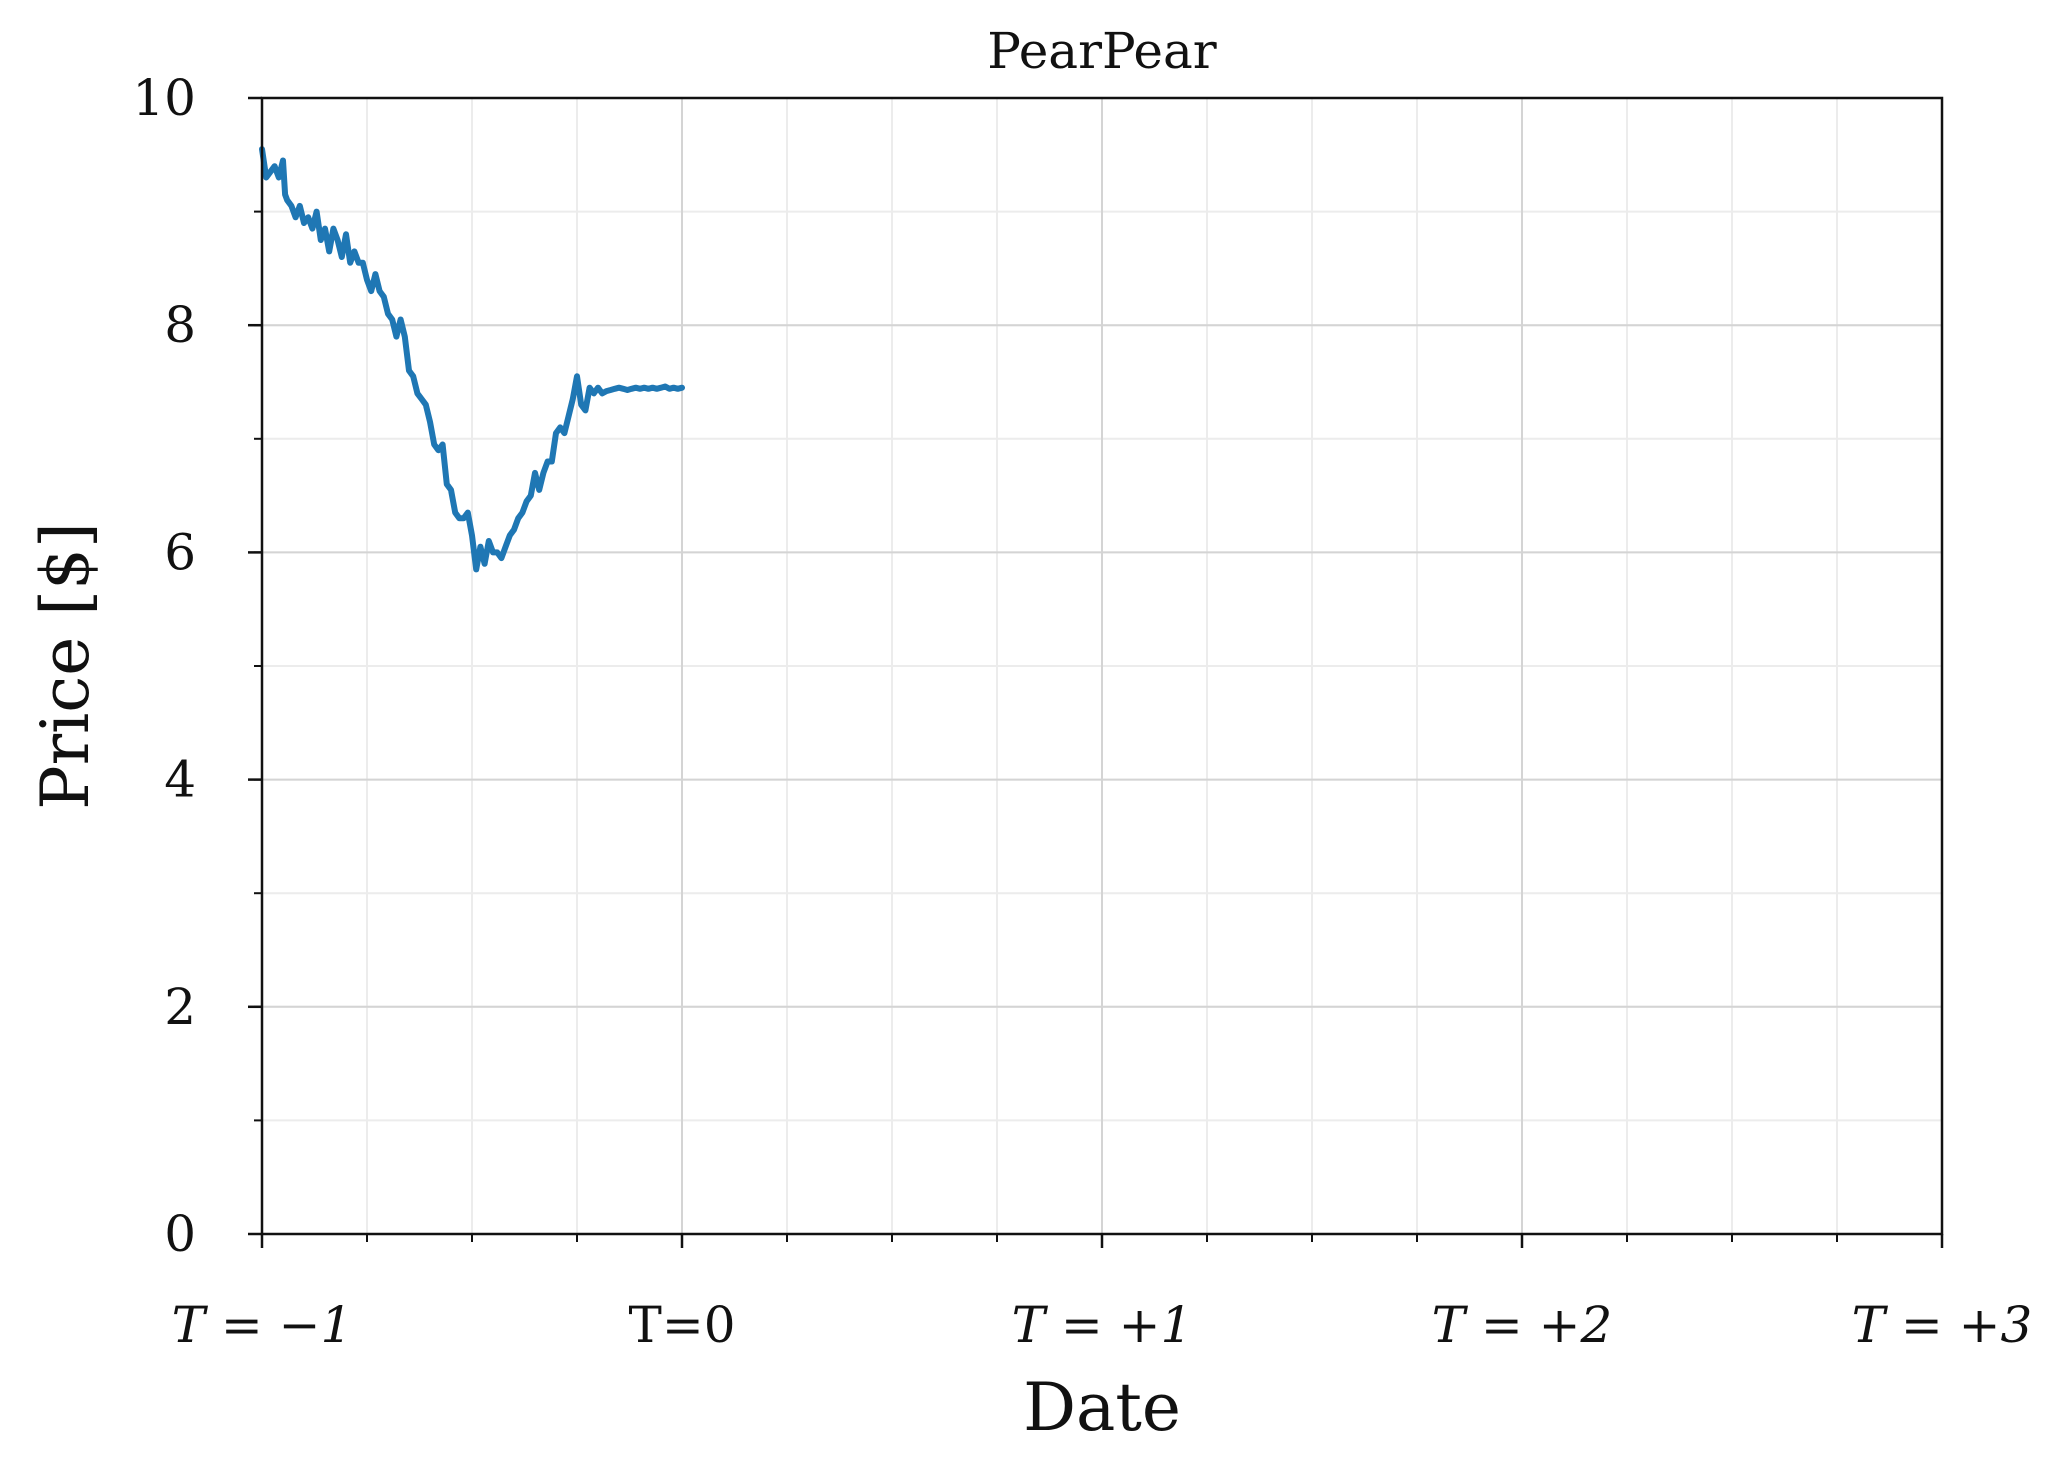  Describe the element at coordinates (180, 552) in the screenshot. I see `y-tick-label: 6` at that location.